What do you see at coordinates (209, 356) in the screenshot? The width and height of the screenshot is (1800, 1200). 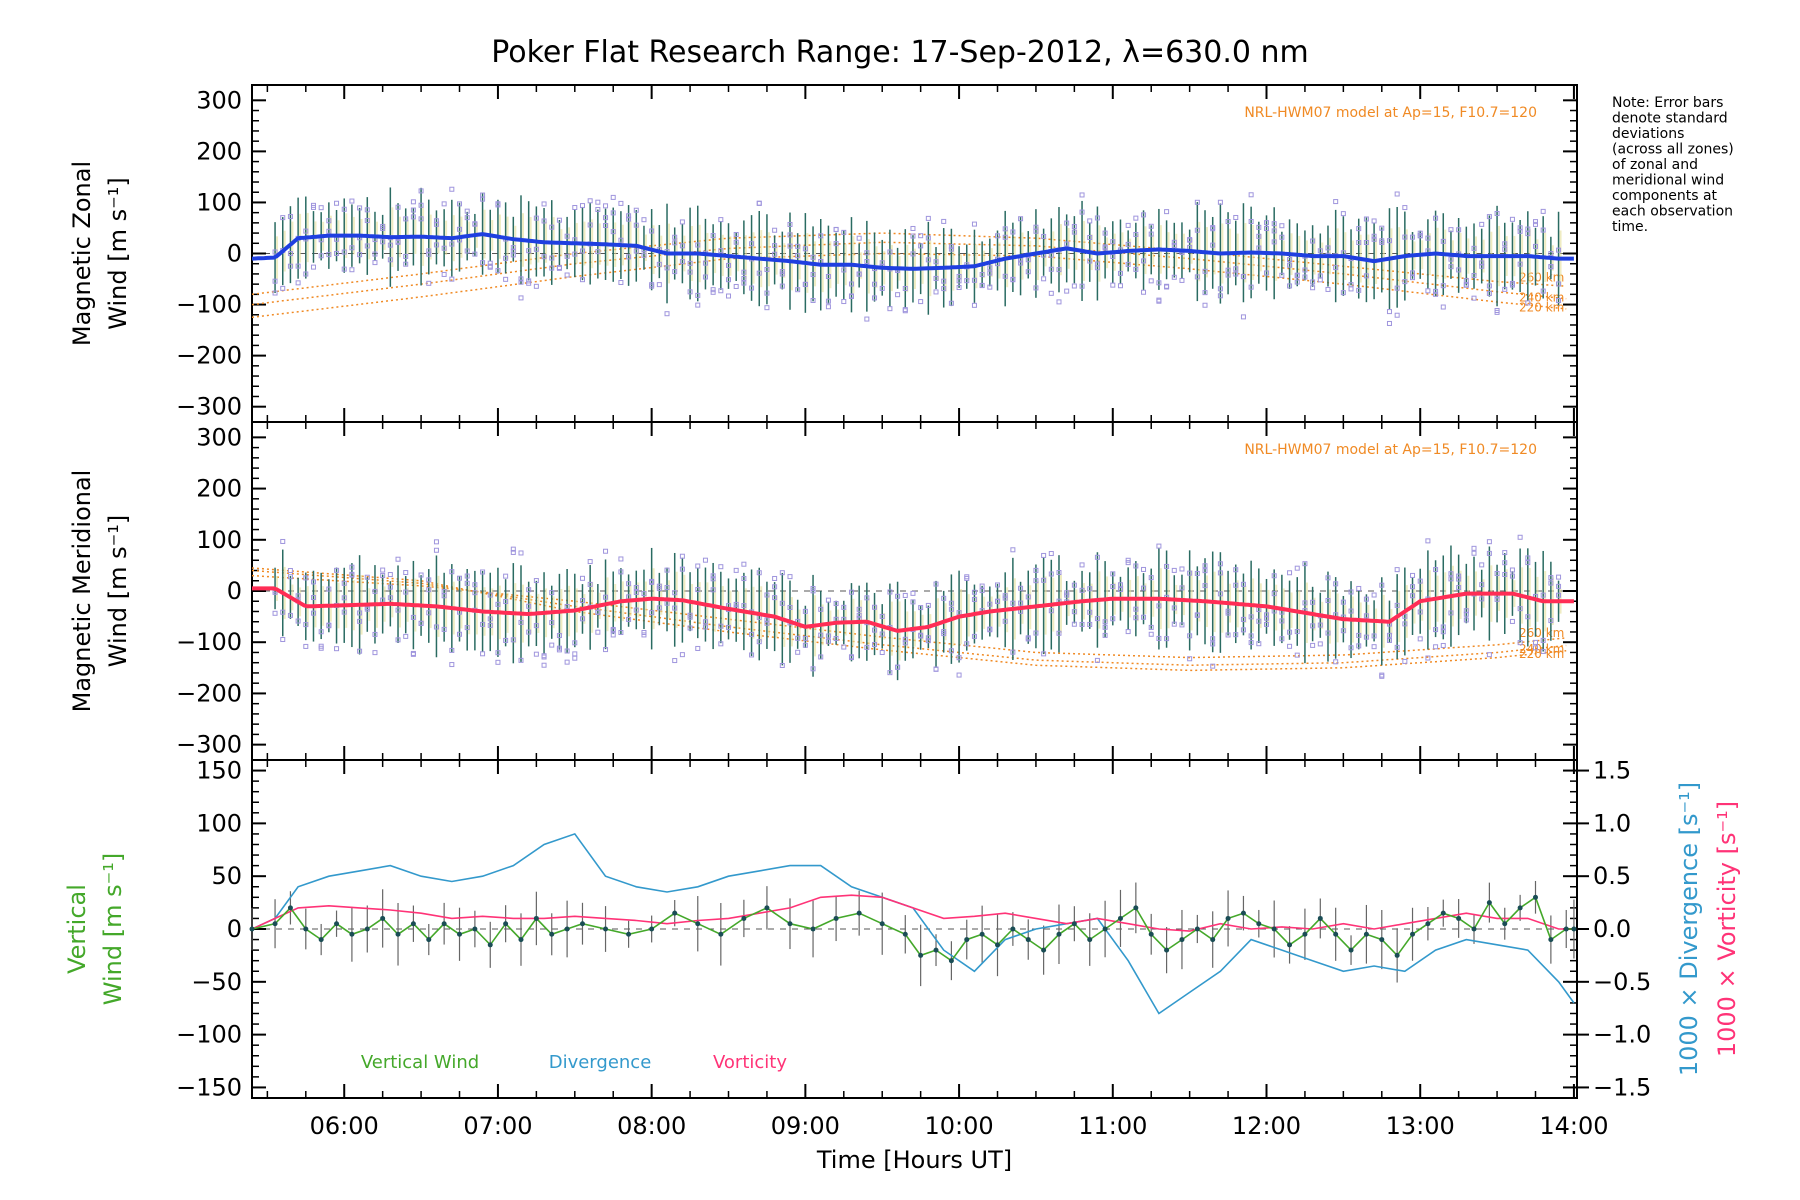 I see `y-tick-label: −200` at bounding box center [209, 356].